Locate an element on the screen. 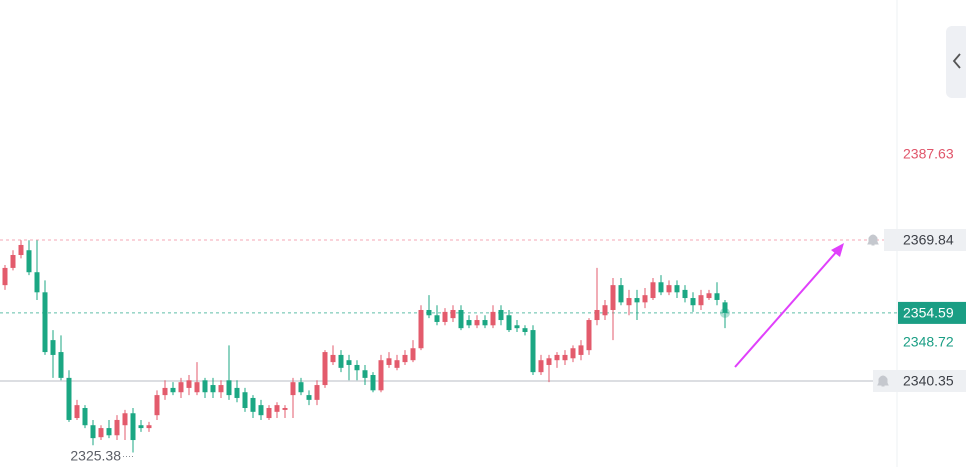  mark-price-label: 2348.72 is located at coordinates (928, 342).